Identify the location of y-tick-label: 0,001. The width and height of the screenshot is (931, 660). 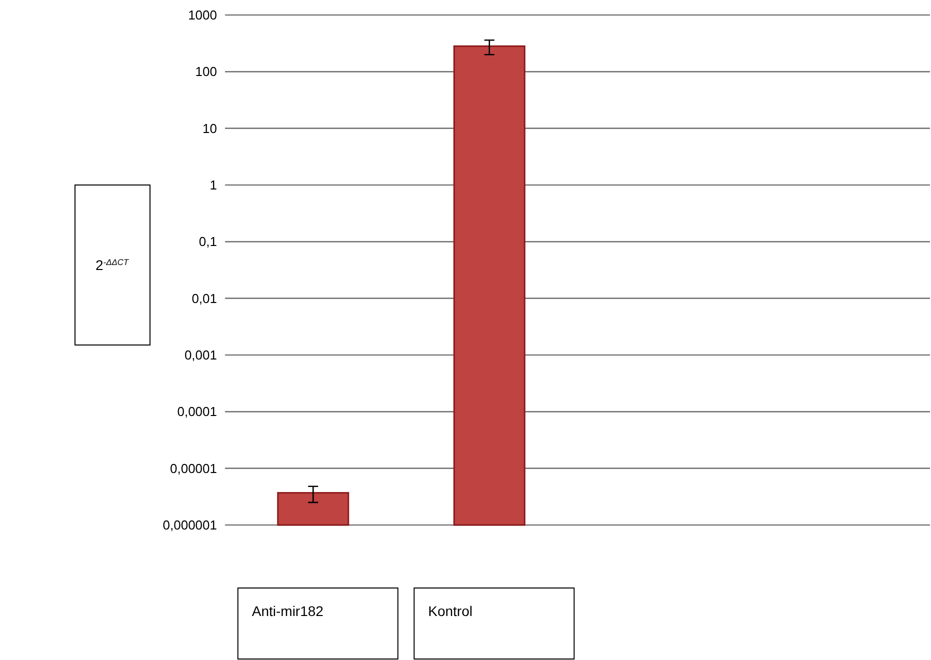
(200, 355).